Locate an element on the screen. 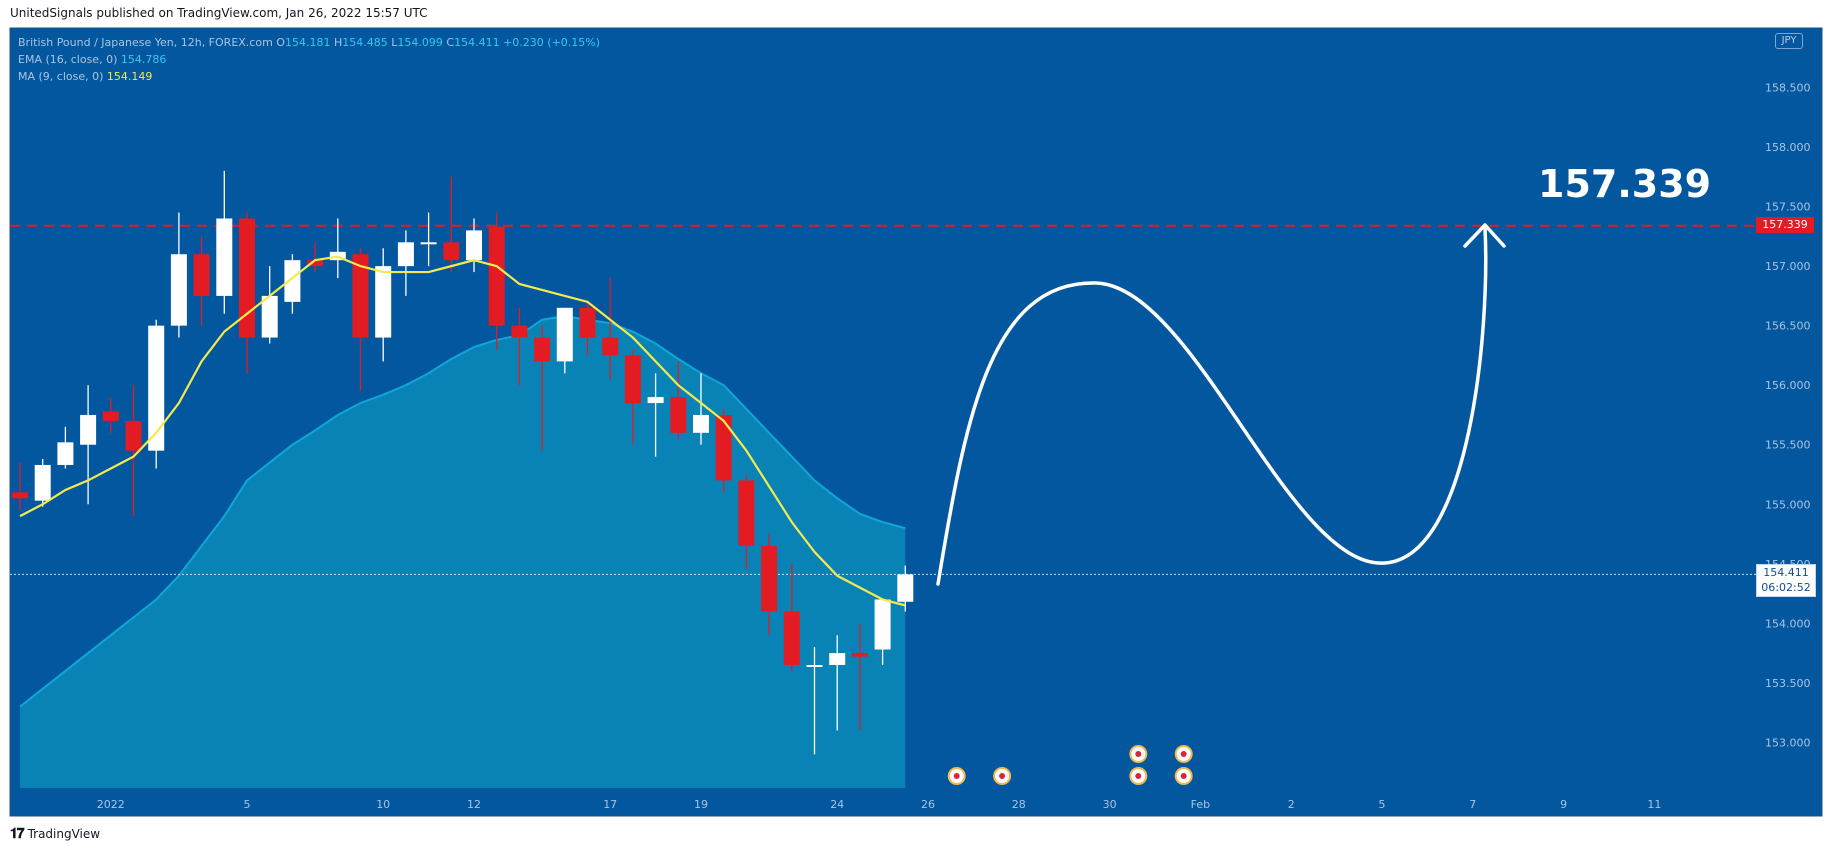 This screenshot has height=853, width=1834. price-tick-label: 156.500 is located at coordinates (1788, 326).